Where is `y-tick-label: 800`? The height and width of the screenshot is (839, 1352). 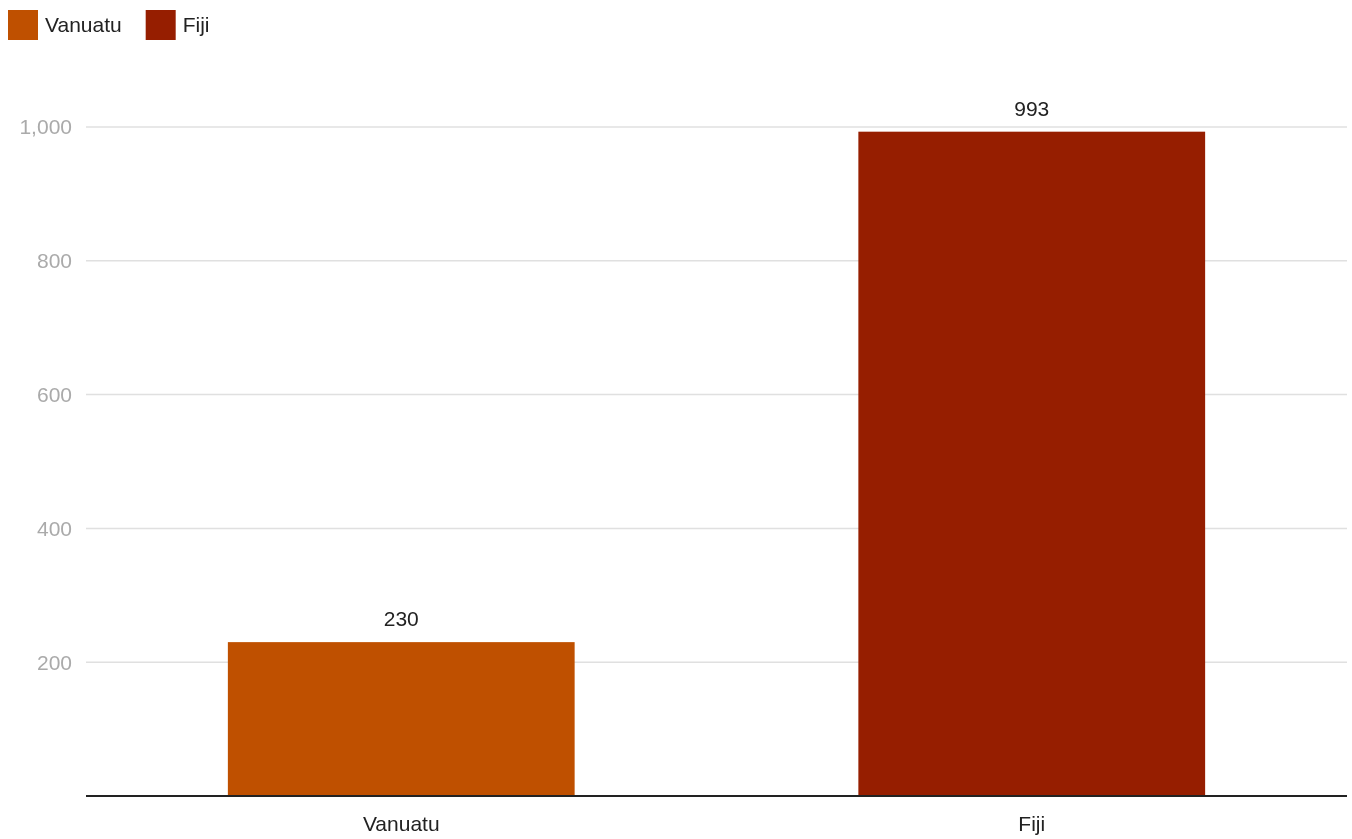
y-tick-label: 800 is located at coordinates (54, 261).